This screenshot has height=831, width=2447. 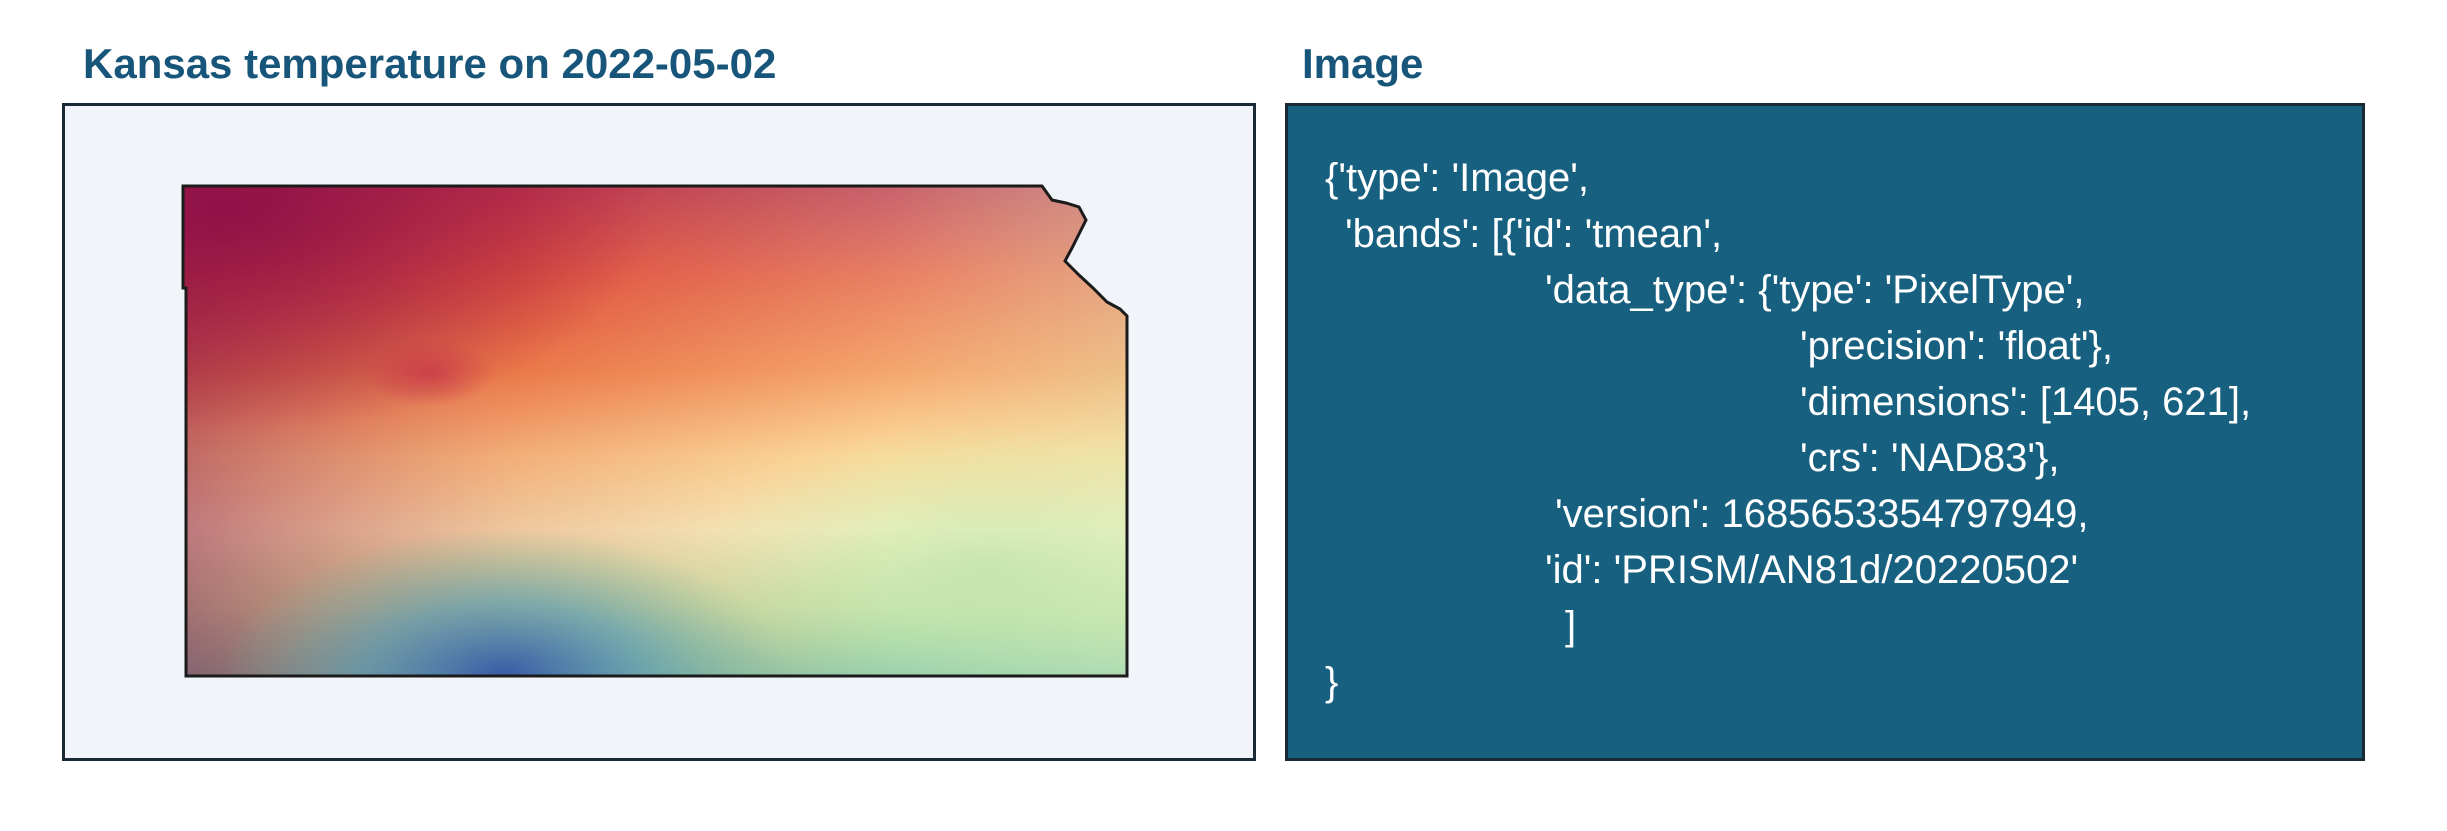 What do you see at coordinates (1812, 570) in the screenshot?
I see `code-line: 'id': 'PRISM/AN81d/20220502'` at bounding box center [1812, 570].